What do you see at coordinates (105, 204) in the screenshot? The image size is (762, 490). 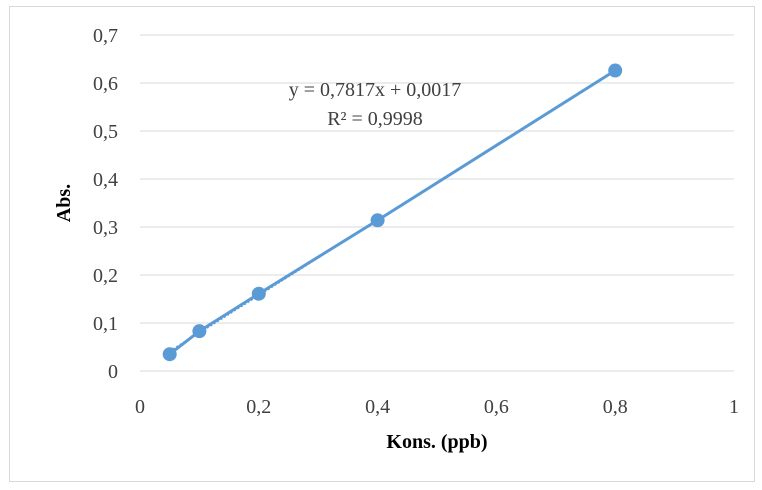 I see `y-tick-labels: 0 0,1 0,2 0,3 0,4 0,5 0,6 0,7` at bounding box center [105, 204].